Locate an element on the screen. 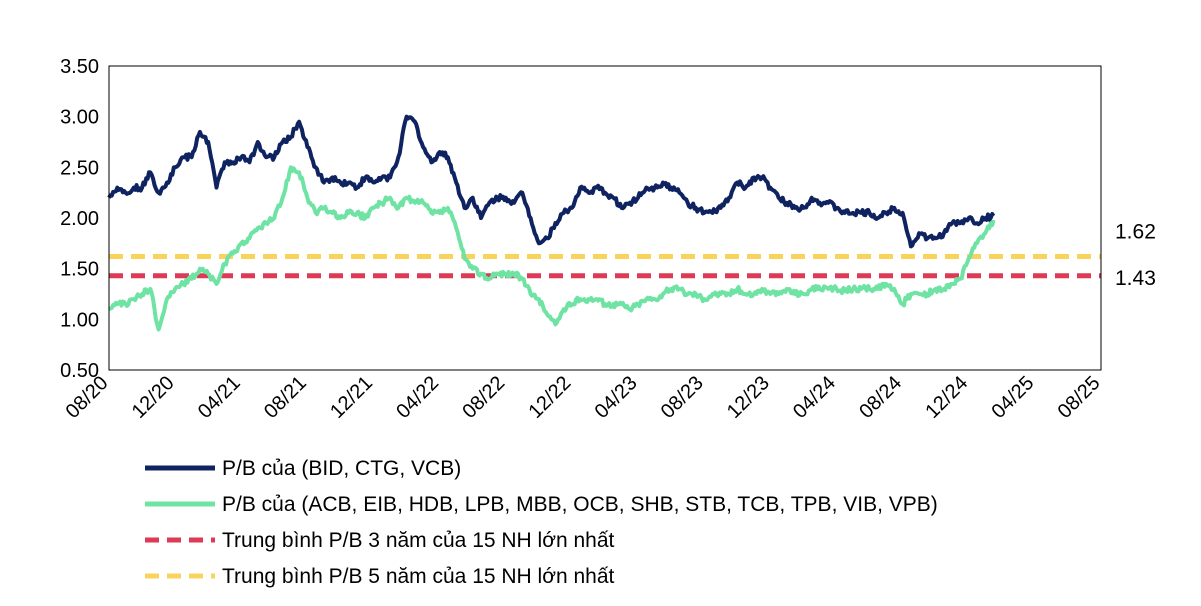 The width and height of the screenshot is (1201, 606). x-tick-label: 12/23 is located at coordinates (748, 397).